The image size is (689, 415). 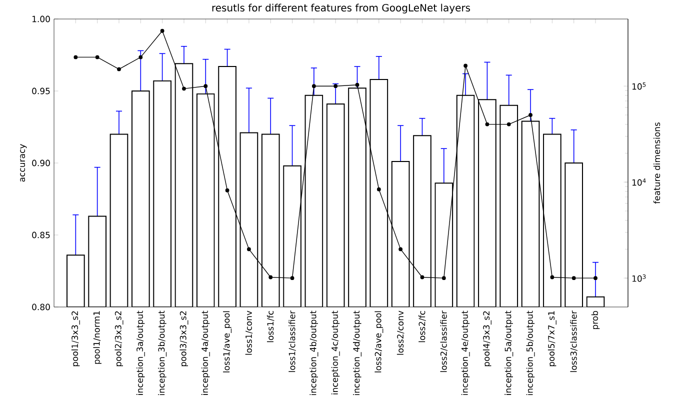 What do you see at coordinates (465, 352) in the screenshot?
I see `x-tick-label: inception_4e/output` at bounding box center [465, 352].